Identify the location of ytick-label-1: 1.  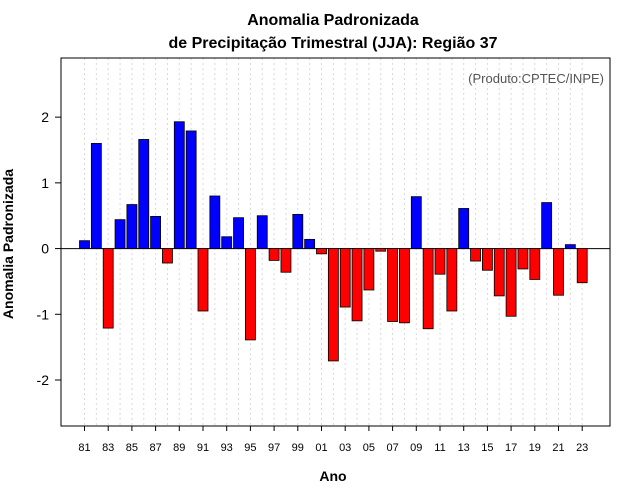
(45, 183).